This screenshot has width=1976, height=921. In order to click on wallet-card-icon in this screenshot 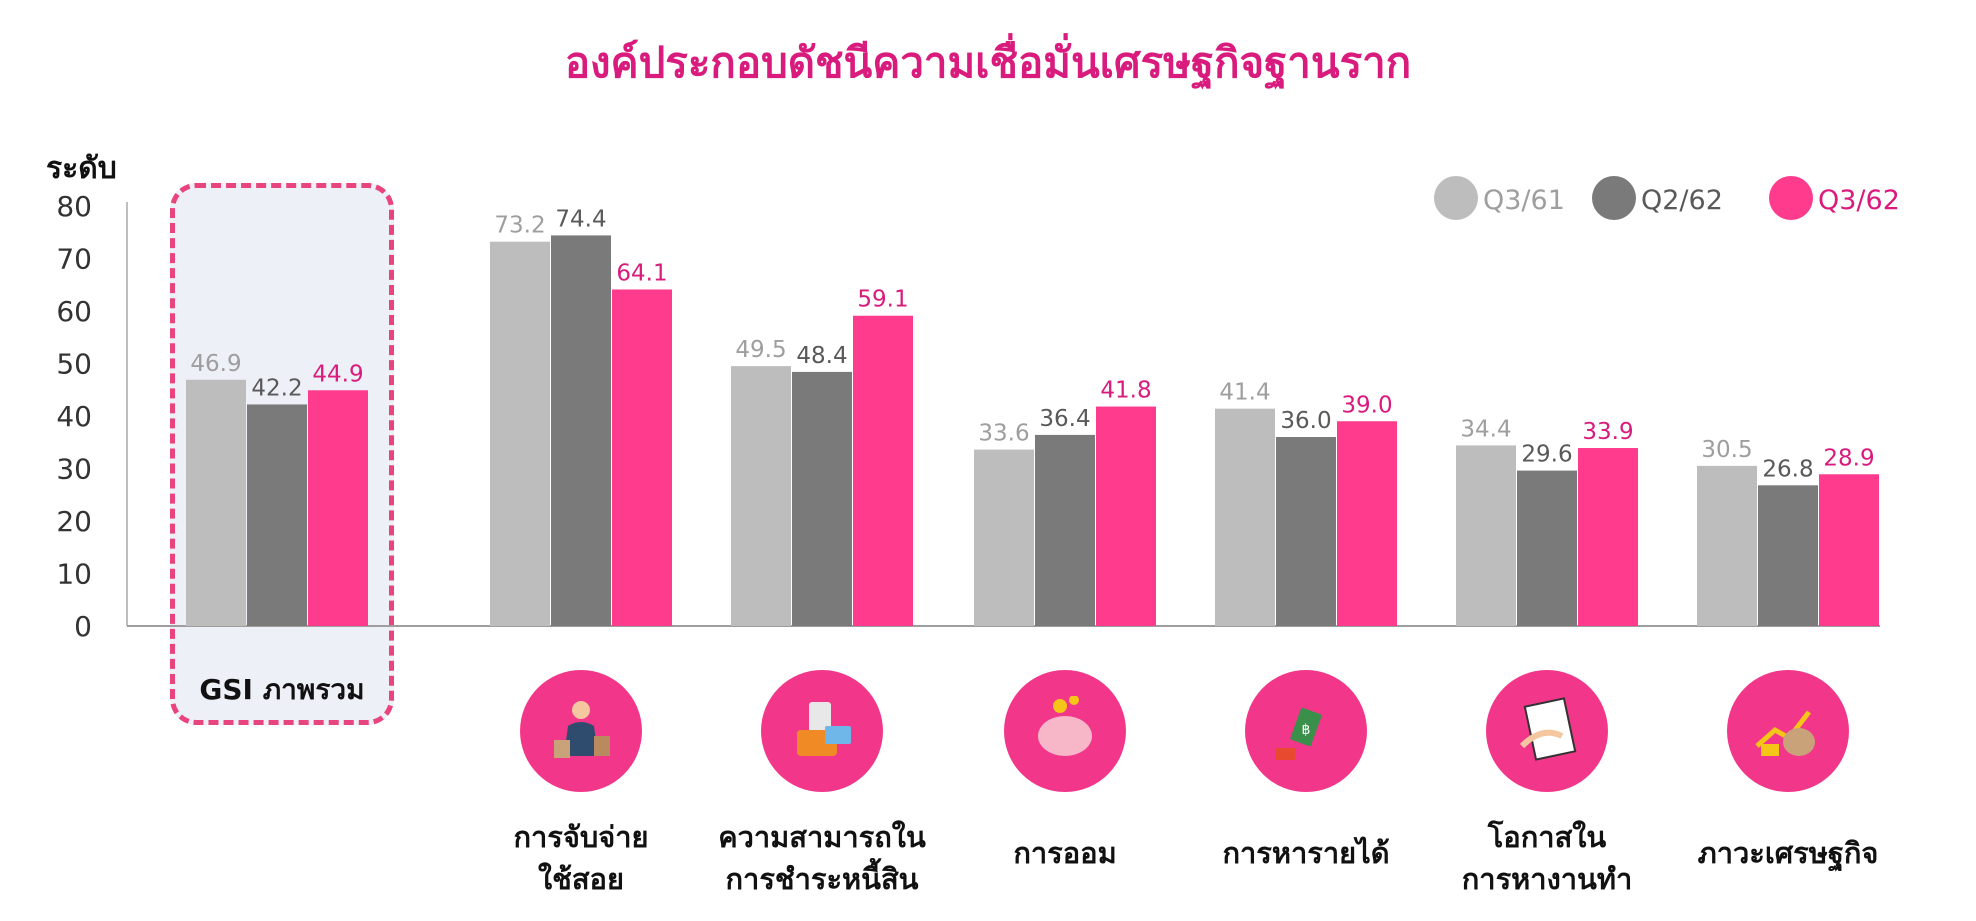, I will do `click(822, 731)`.